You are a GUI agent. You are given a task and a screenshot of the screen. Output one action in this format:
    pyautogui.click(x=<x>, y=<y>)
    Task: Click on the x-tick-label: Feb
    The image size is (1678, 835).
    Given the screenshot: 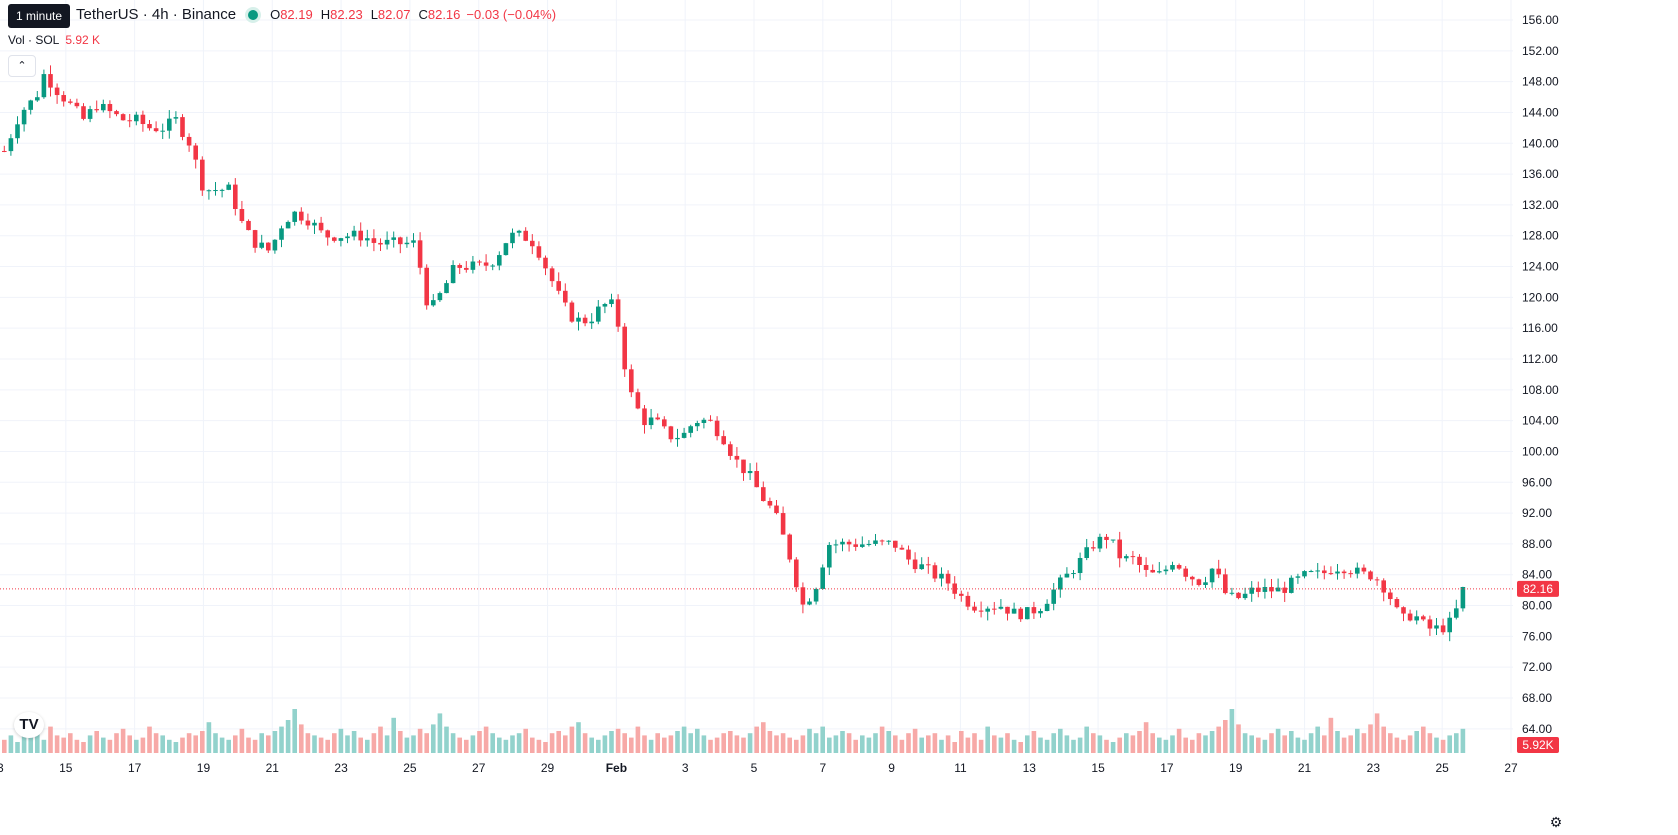 What is the action you would take?
    pyautogui.click(x=616, y=768)
    